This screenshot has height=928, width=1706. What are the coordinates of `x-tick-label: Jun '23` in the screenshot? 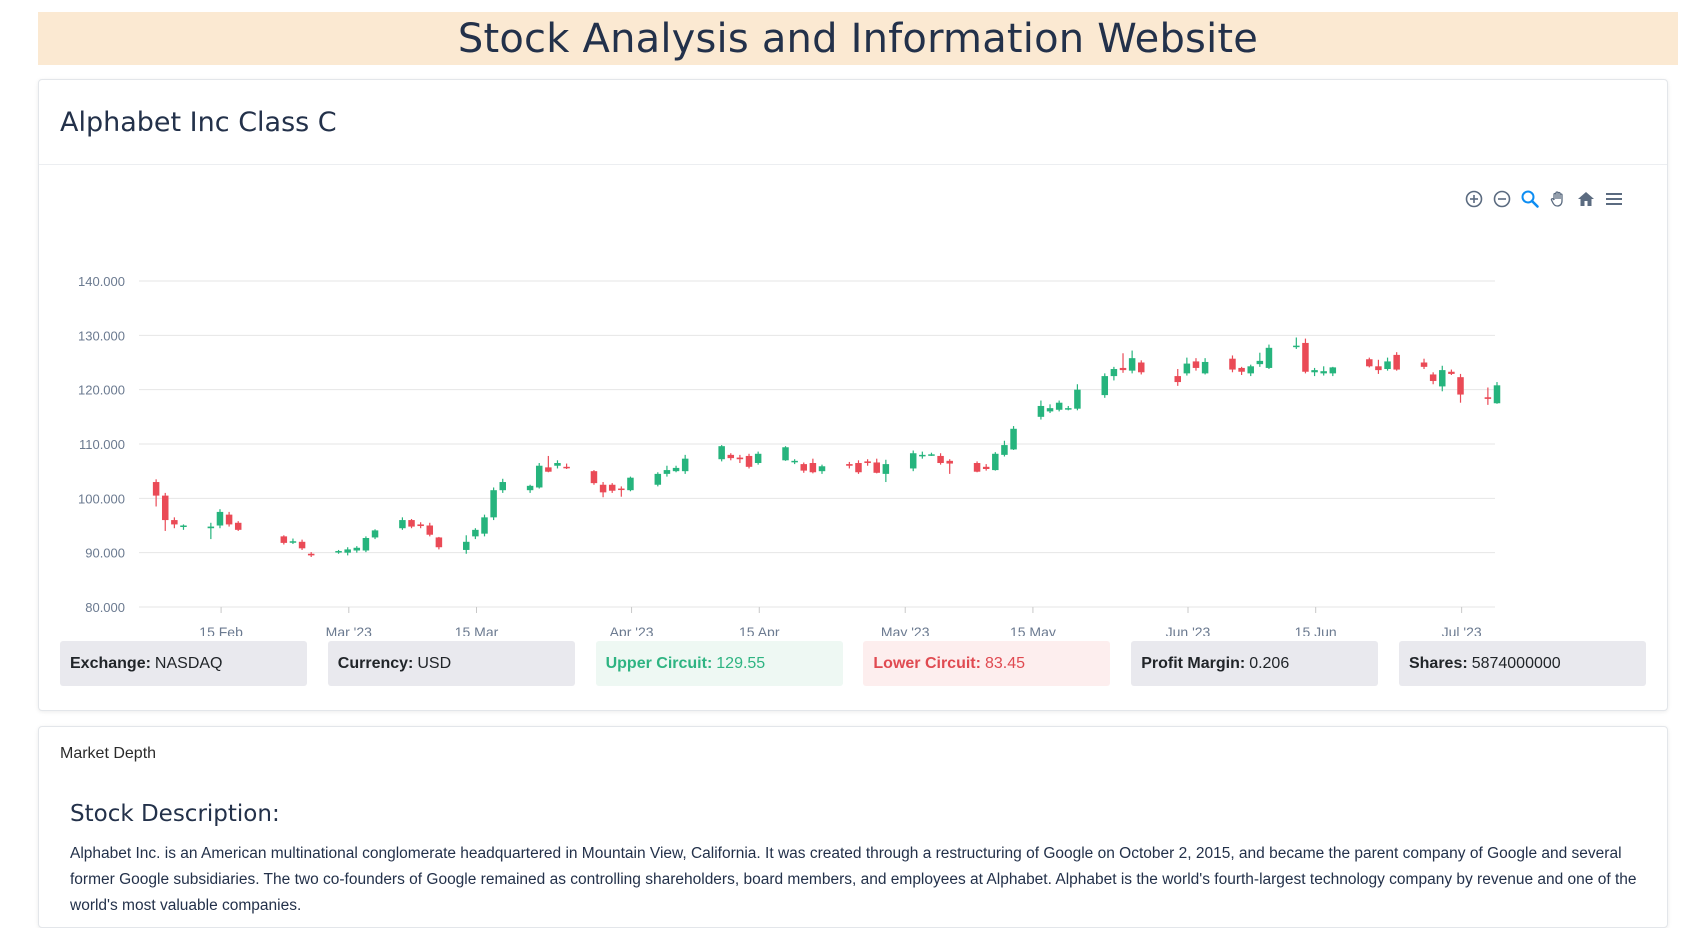 It's located at (1188, 630).